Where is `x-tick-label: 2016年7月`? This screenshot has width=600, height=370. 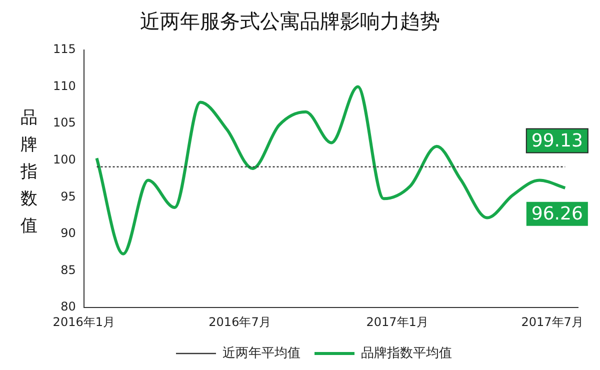 x-tick-label: 2016年7月 is located at coordinates (239, 321).